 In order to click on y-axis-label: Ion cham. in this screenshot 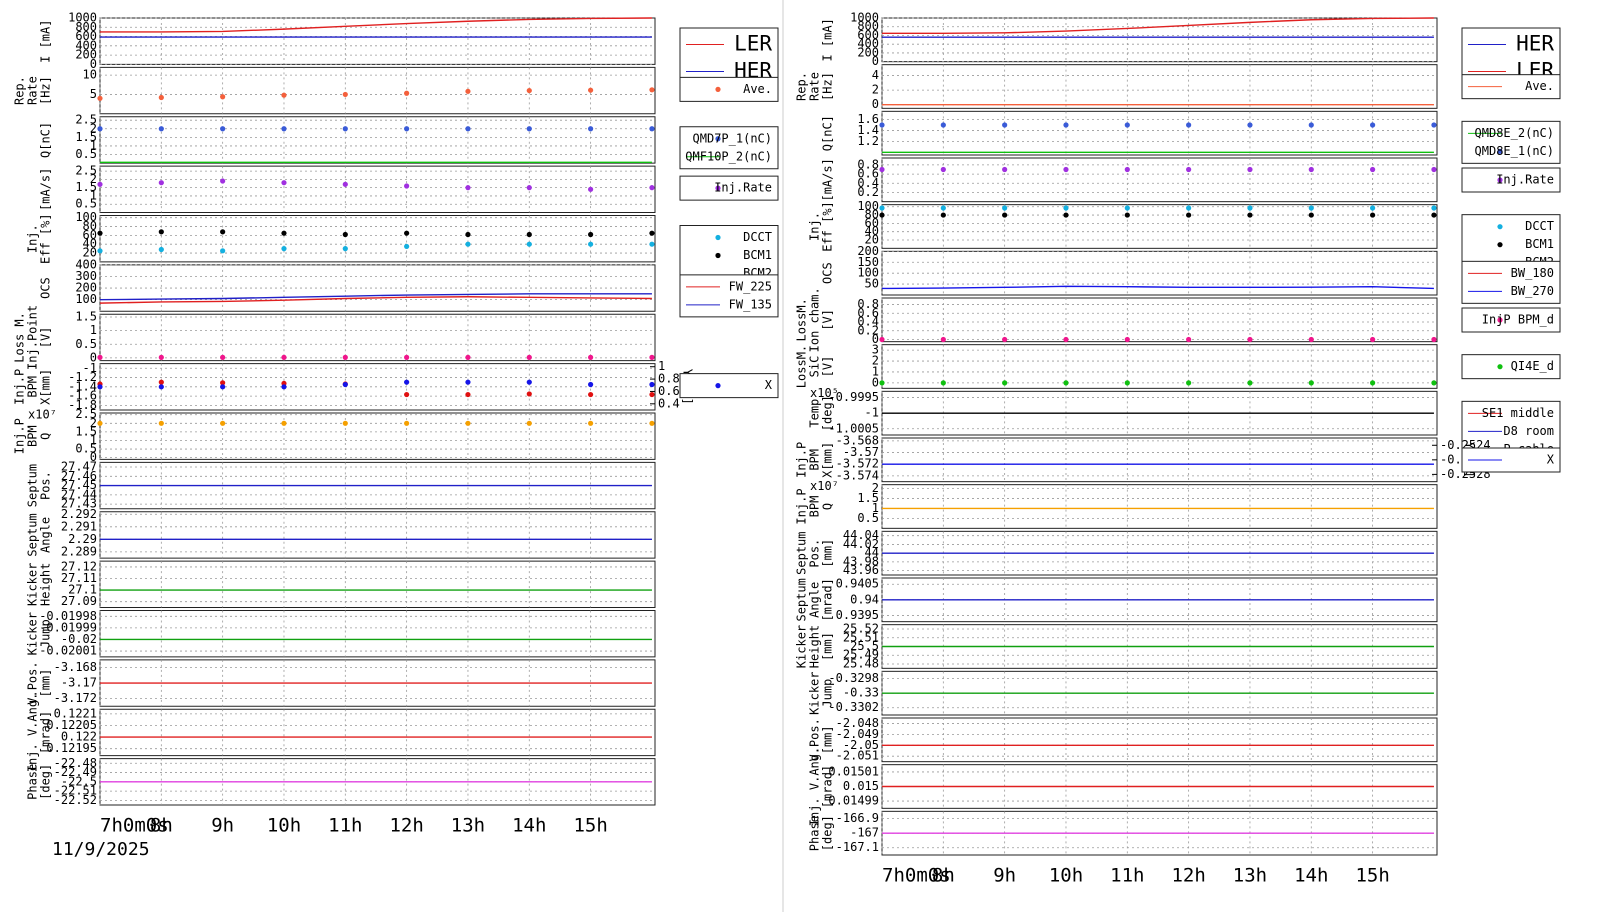, I will do `click(815, 319)`.